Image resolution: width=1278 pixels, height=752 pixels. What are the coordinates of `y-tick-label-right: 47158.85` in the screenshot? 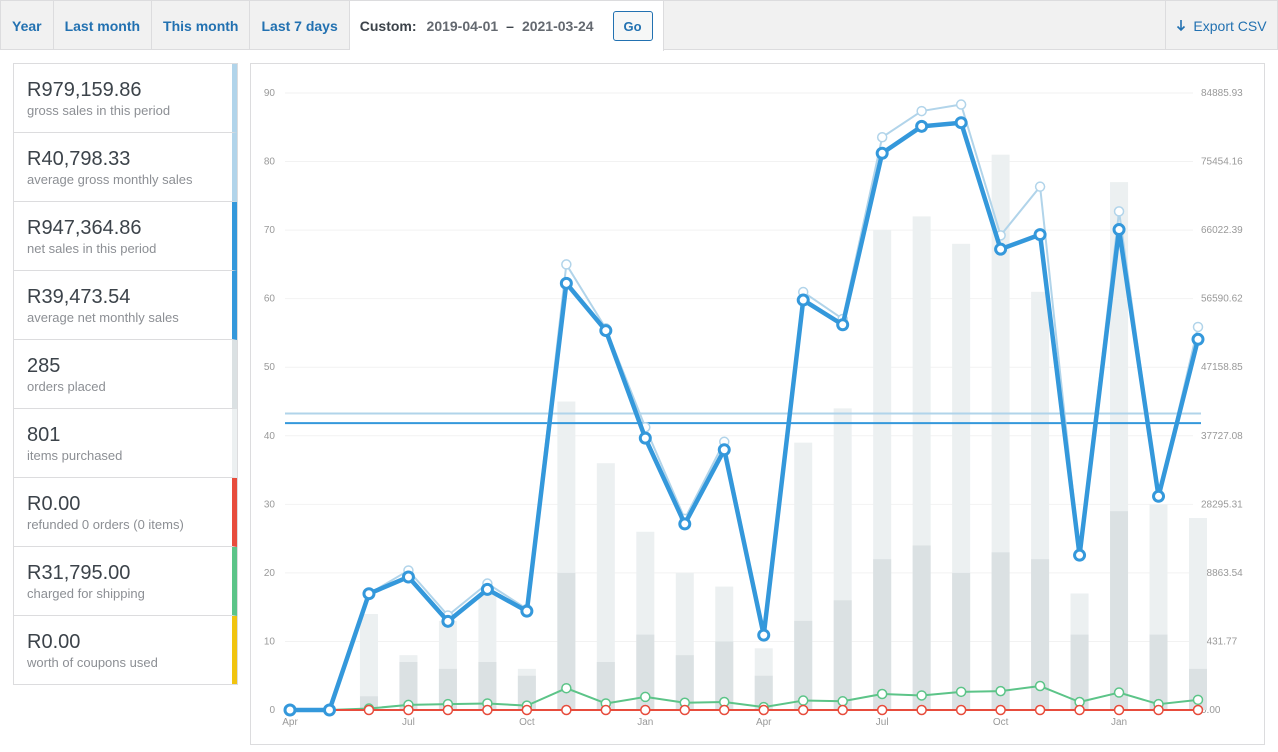 It's located at (1222, 367).